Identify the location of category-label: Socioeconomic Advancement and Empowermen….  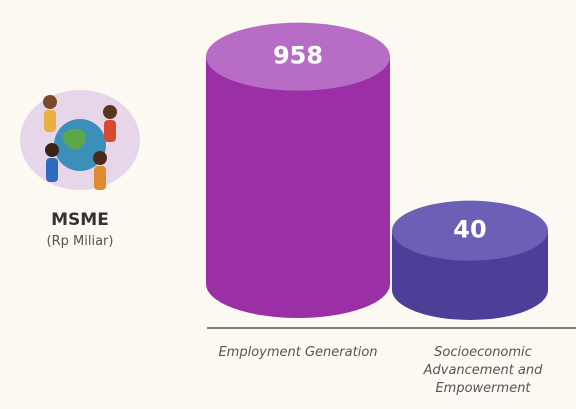
(483, 370).